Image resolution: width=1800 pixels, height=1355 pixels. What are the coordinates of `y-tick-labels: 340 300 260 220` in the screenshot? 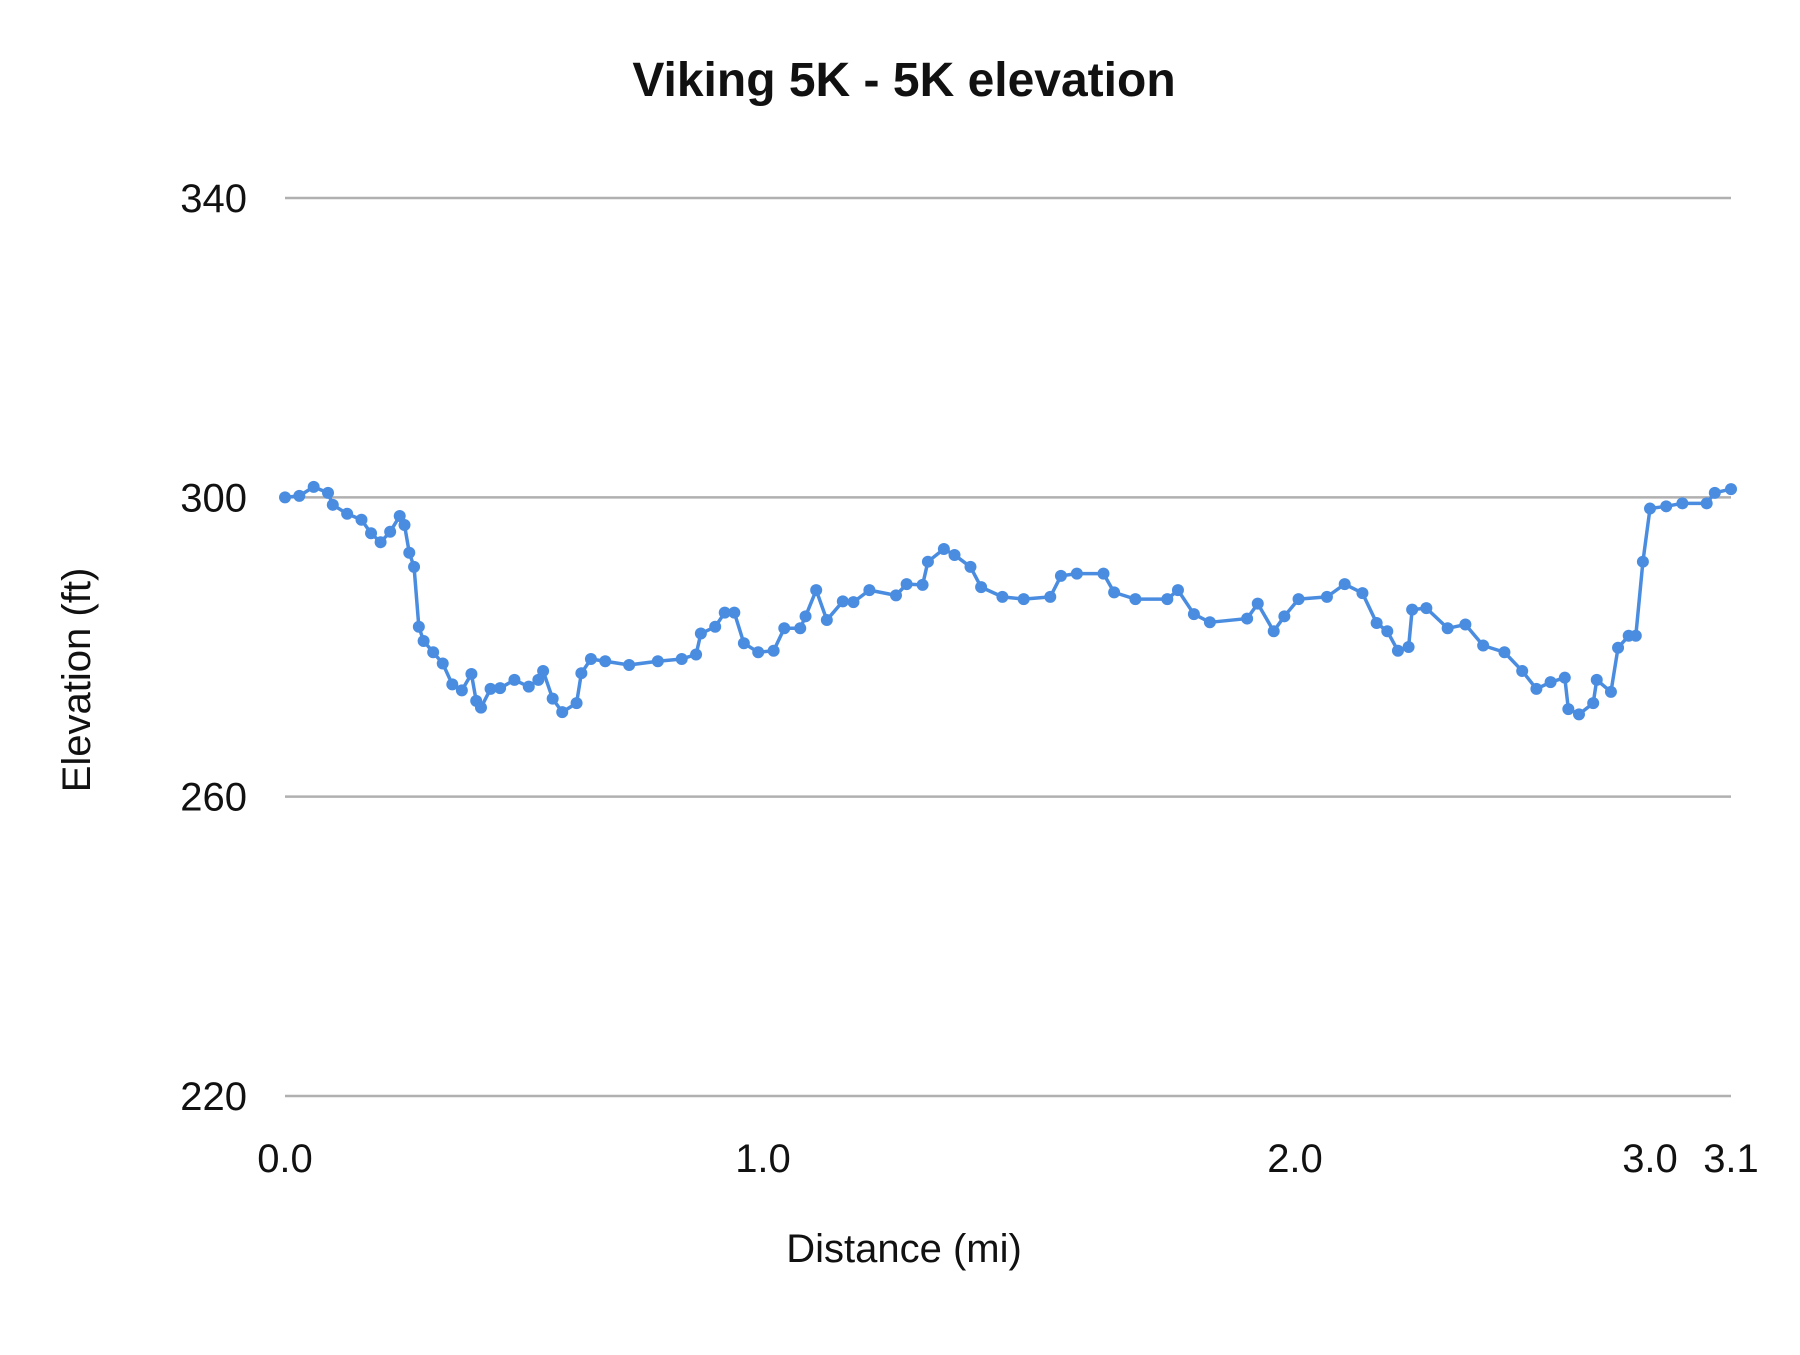 It's located at (213, 648).